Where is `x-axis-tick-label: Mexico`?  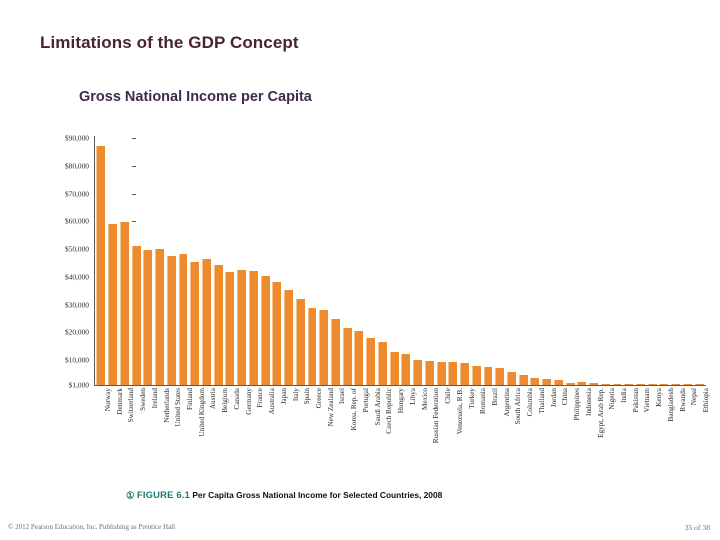
x-axis-tick-label: Mexico is located at coordinates (424, 399).